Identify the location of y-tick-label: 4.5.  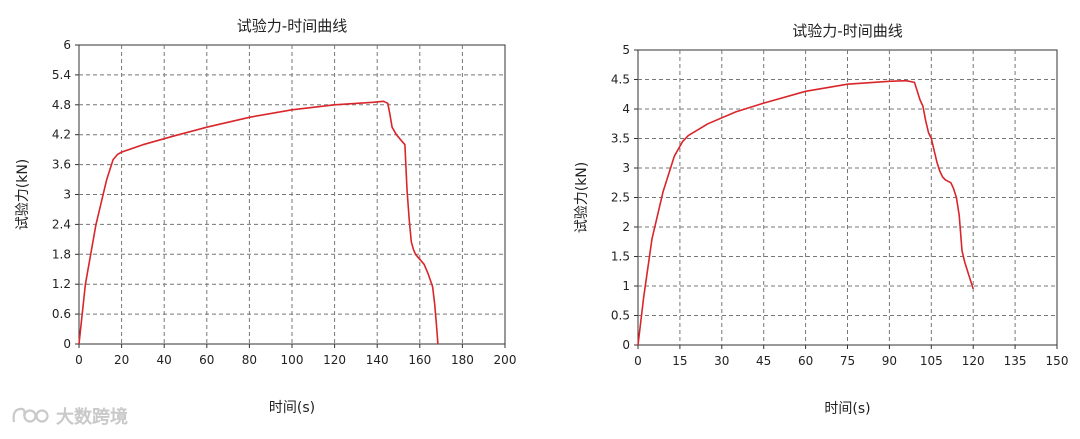
(620, 80).